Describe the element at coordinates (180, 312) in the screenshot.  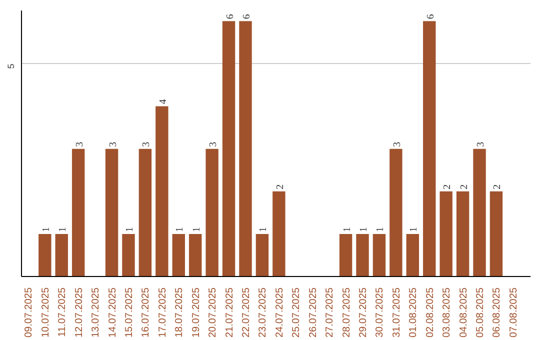
I see `x-tick-label: 18.07.2025` at that location.